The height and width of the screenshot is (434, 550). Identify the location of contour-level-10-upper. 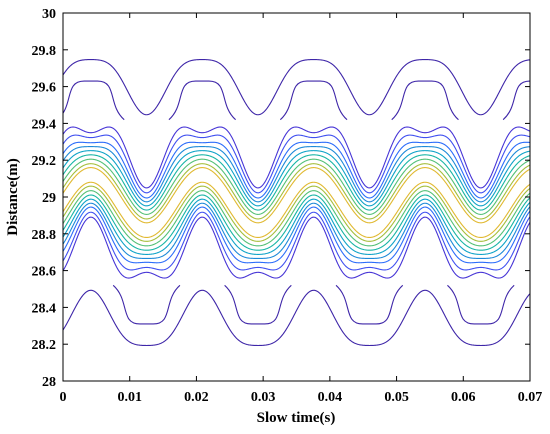
(296, 195).